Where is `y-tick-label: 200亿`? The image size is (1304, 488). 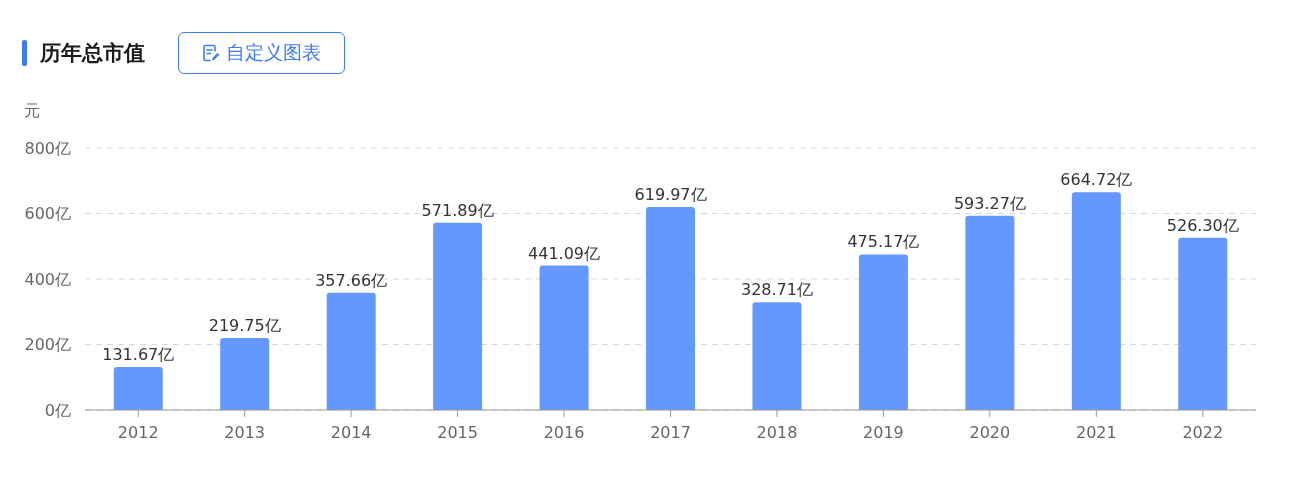
y-tick-label: 200亿 is located at coordinates (47, 345).